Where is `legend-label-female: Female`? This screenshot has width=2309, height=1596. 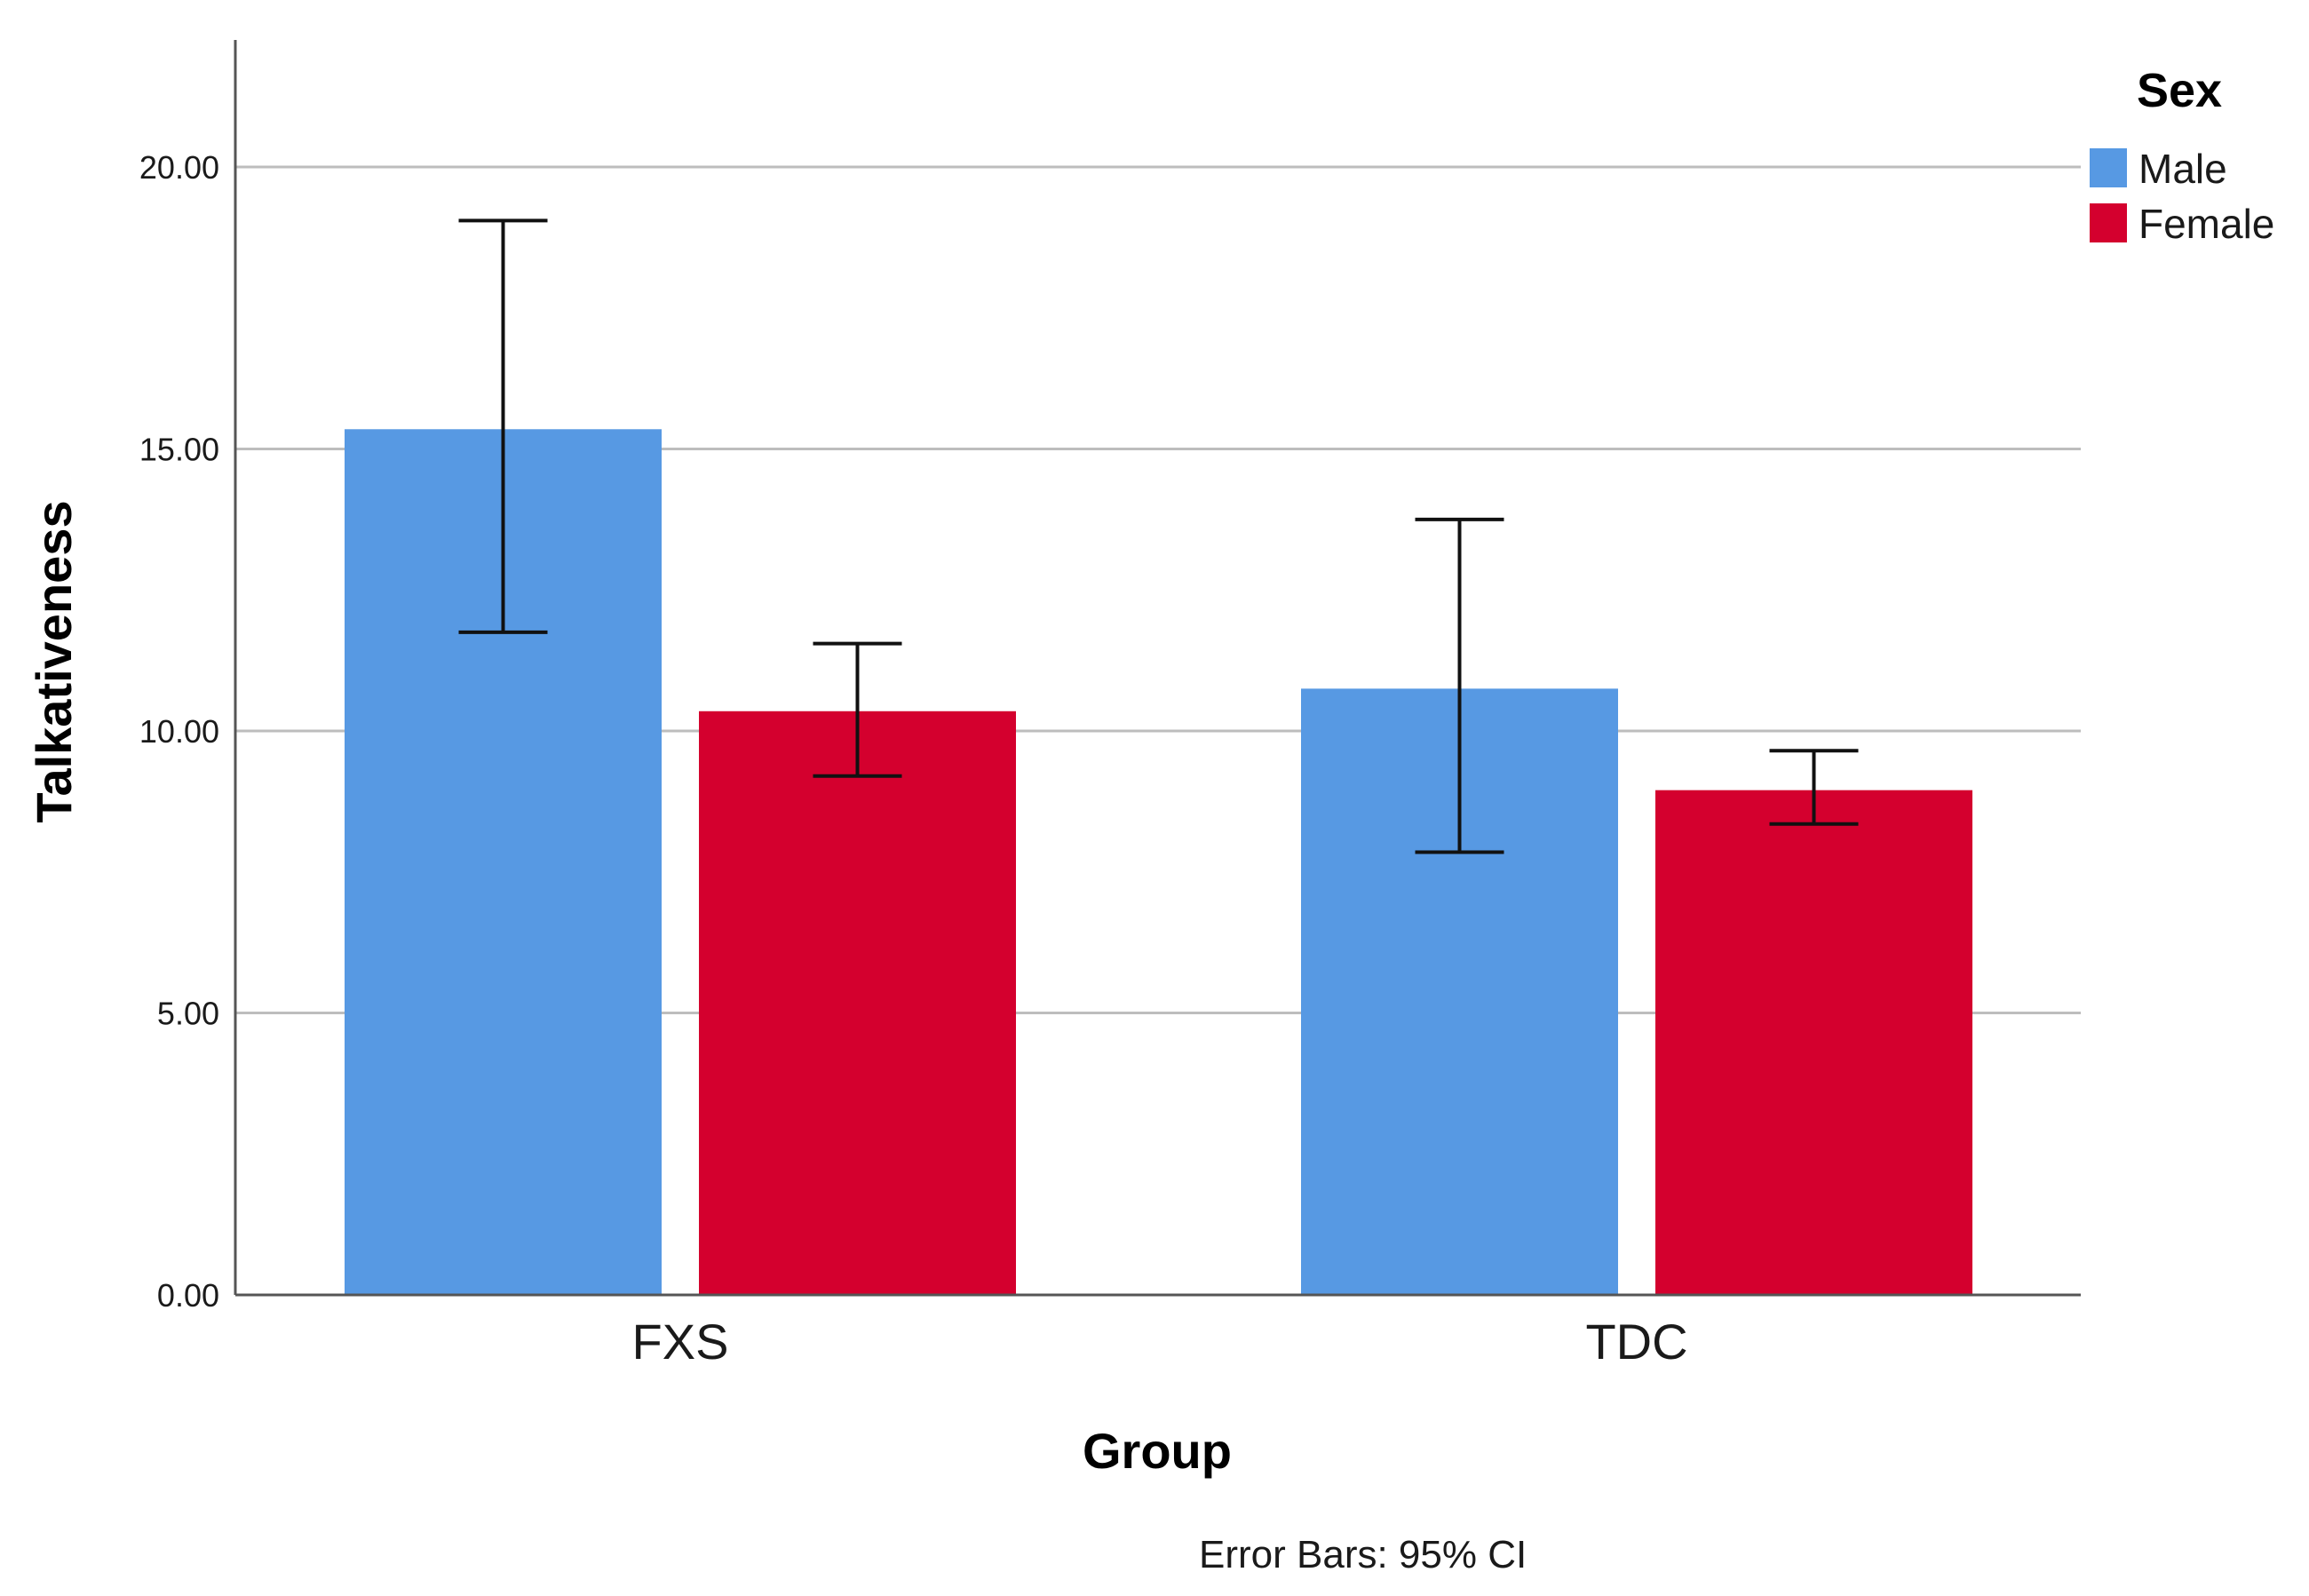
legend-label-female: Female is located at coordinates (2206, 224).